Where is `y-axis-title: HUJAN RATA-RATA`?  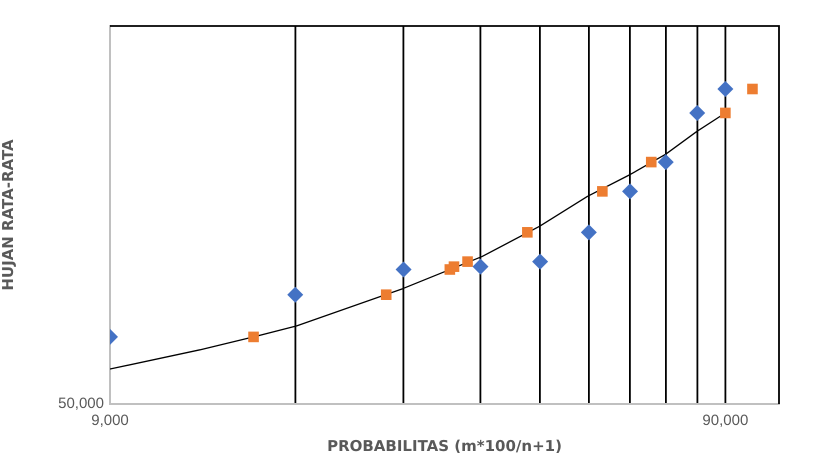 y-axis-title: HUJAN RATA-RATA is located at coordinates (8, 214).